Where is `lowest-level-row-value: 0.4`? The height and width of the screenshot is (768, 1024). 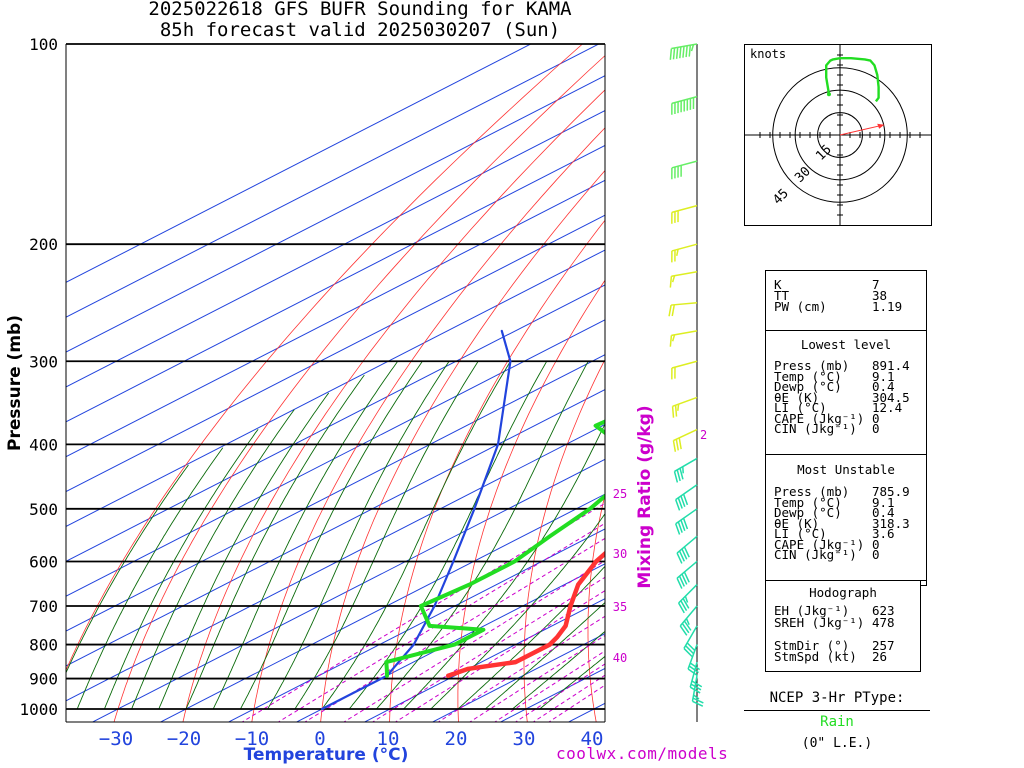
lowest-level-row-value: 0.4 is located at coordinates (883, 386).